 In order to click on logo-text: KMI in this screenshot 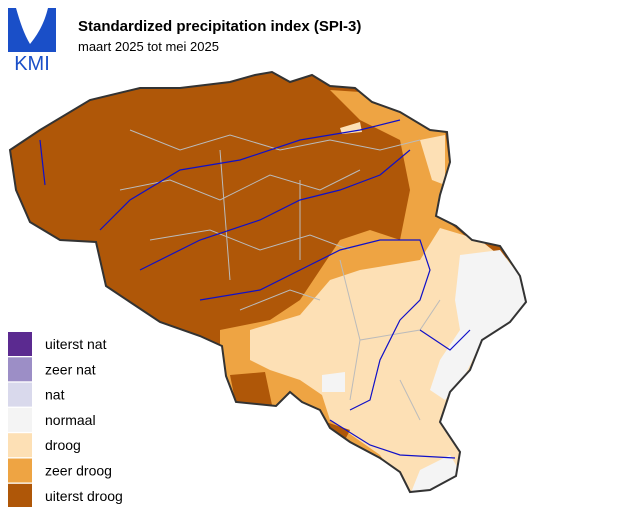, I will do `click(32, 64)`.